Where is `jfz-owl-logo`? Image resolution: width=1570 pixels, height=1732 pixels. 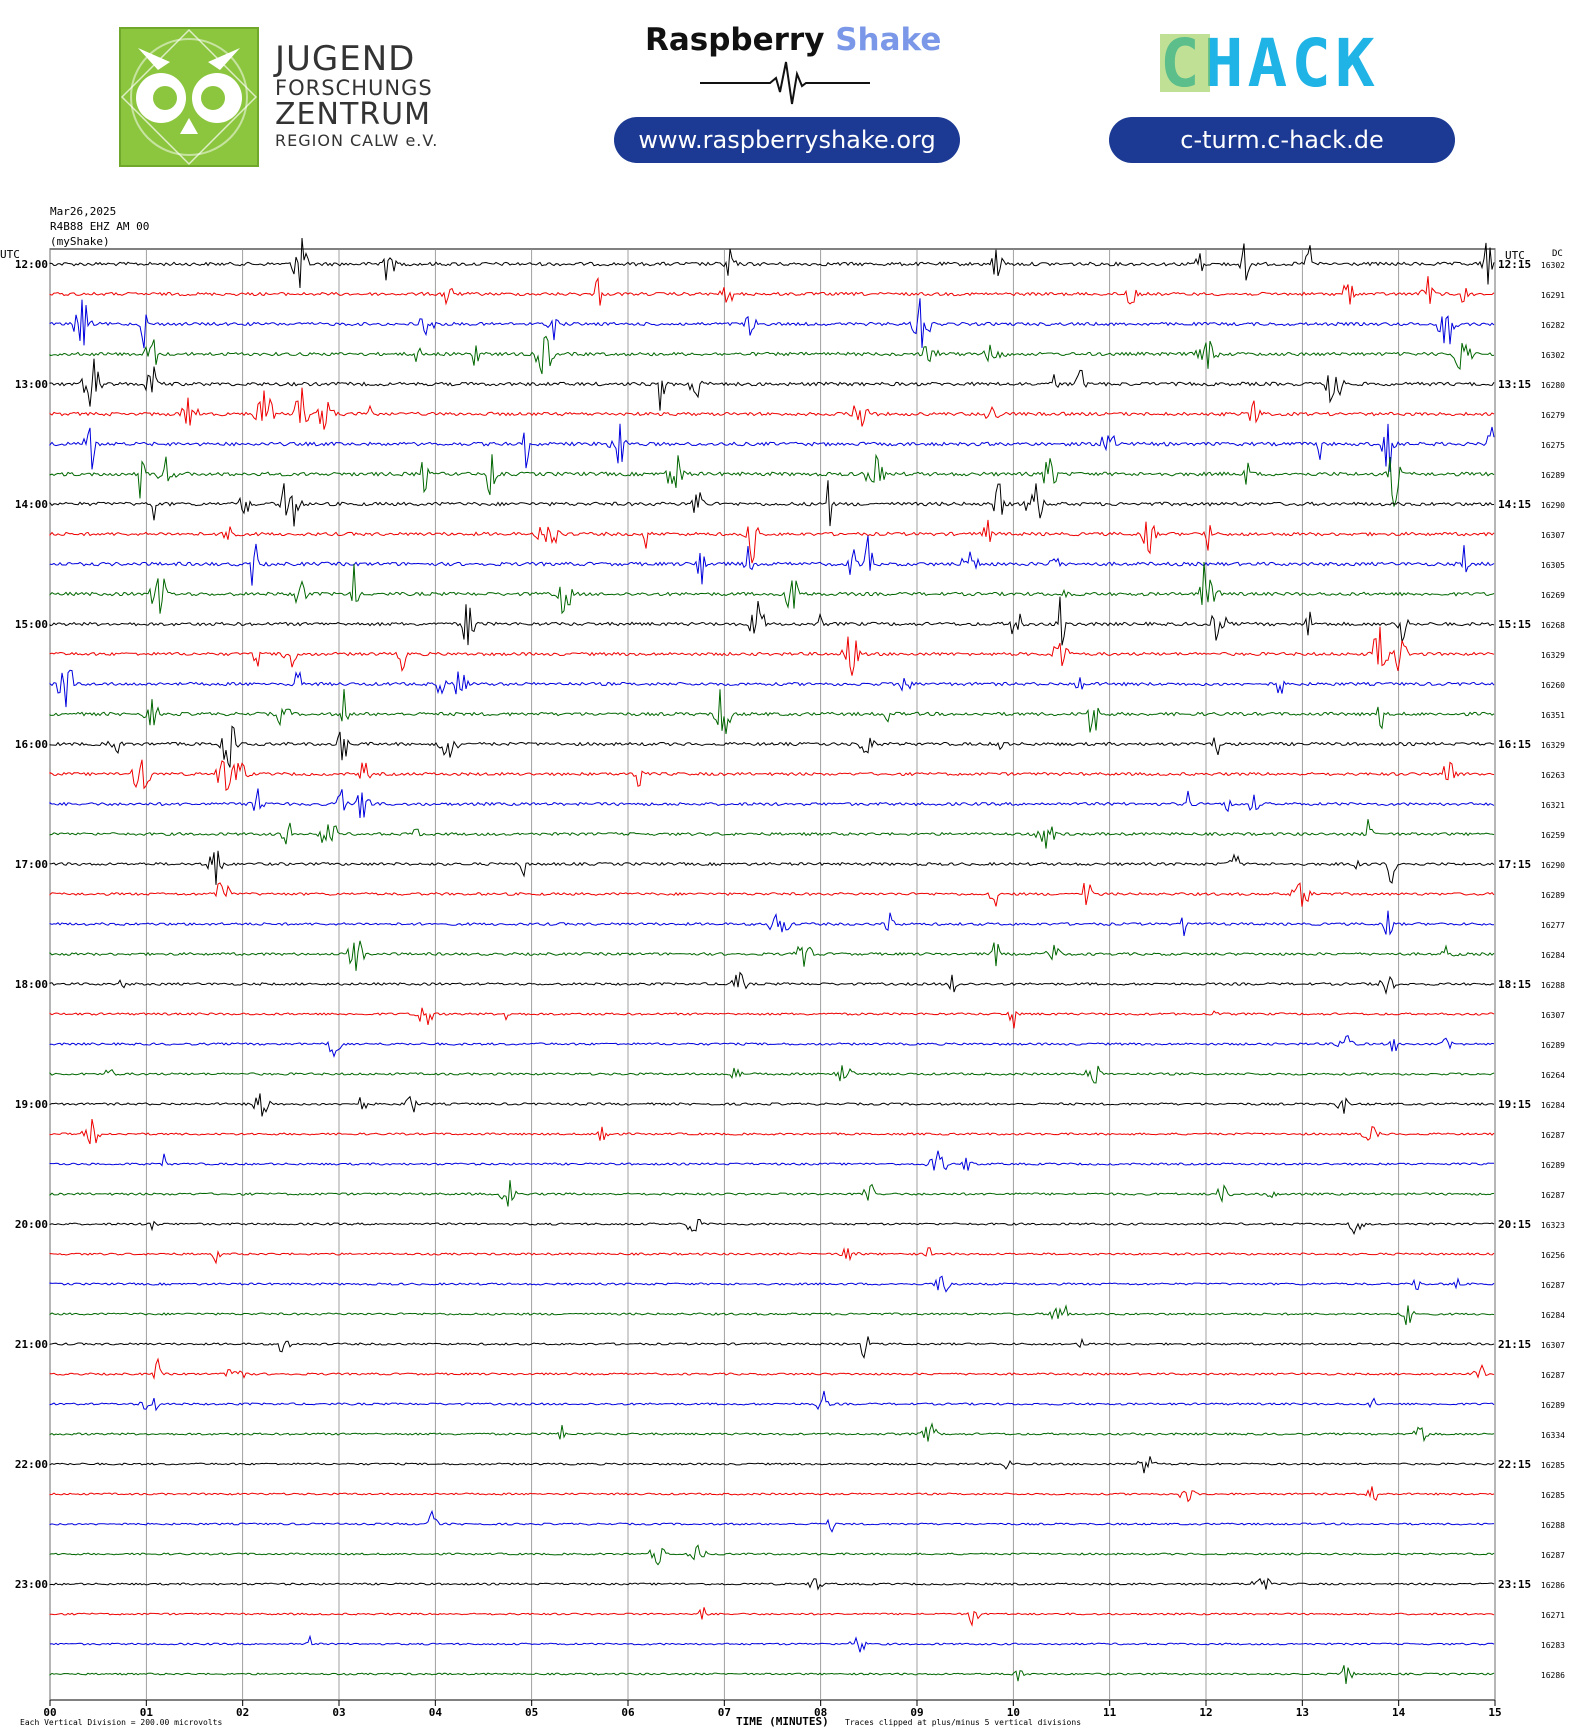 jfz-owl-logo is located at coordinates (189, 97).